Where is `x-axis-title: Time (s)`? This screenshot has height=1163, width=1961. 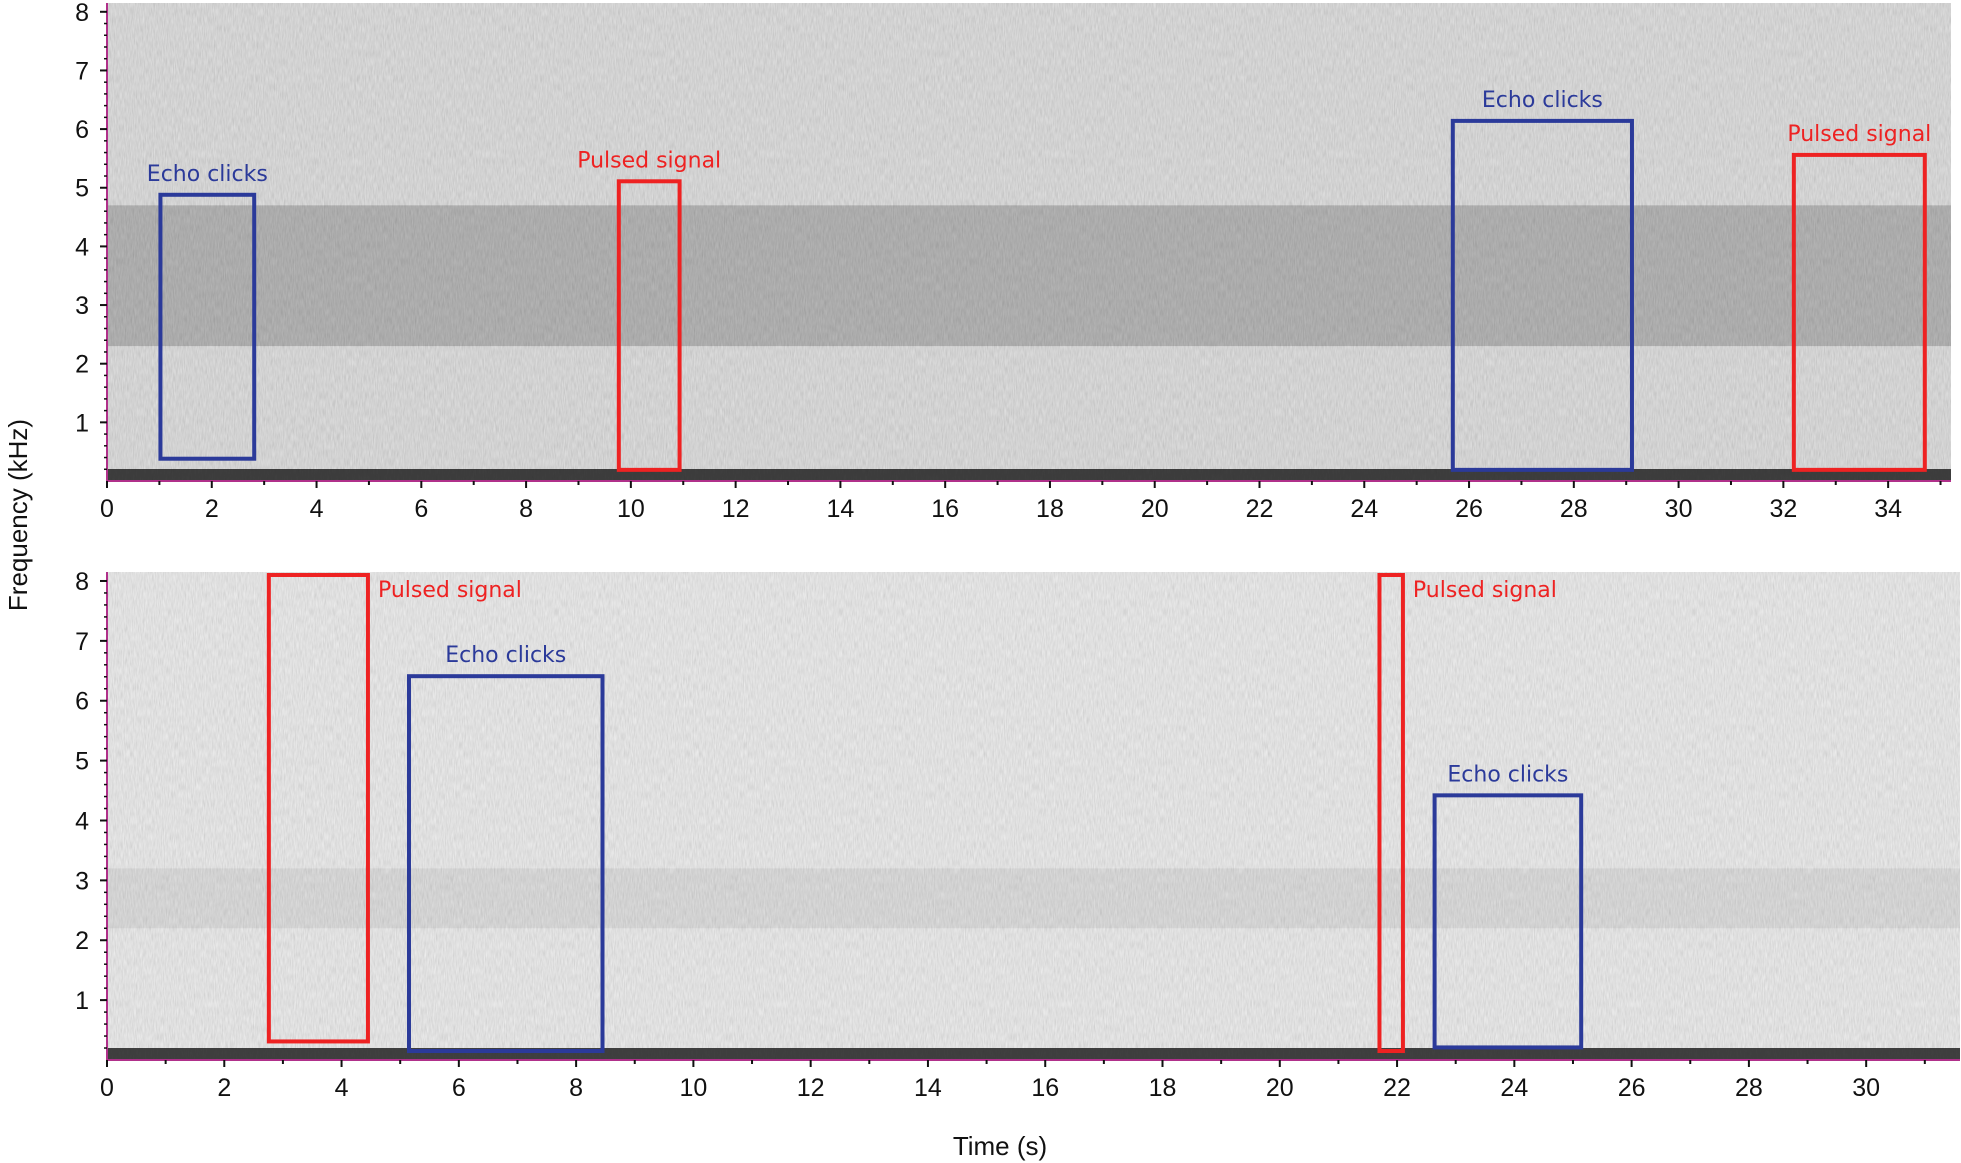 x-axis-title: Time (s) is located at coordinates (1000, 1146).